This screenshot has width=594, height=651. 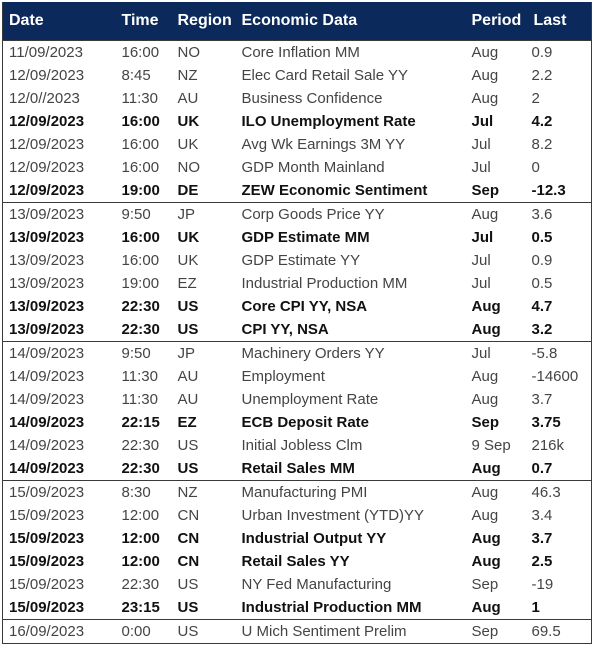 What do you see at coordinates (188, 538) in the screenshot?
I see `cell-region: CN` at bounding box center [188, 538].